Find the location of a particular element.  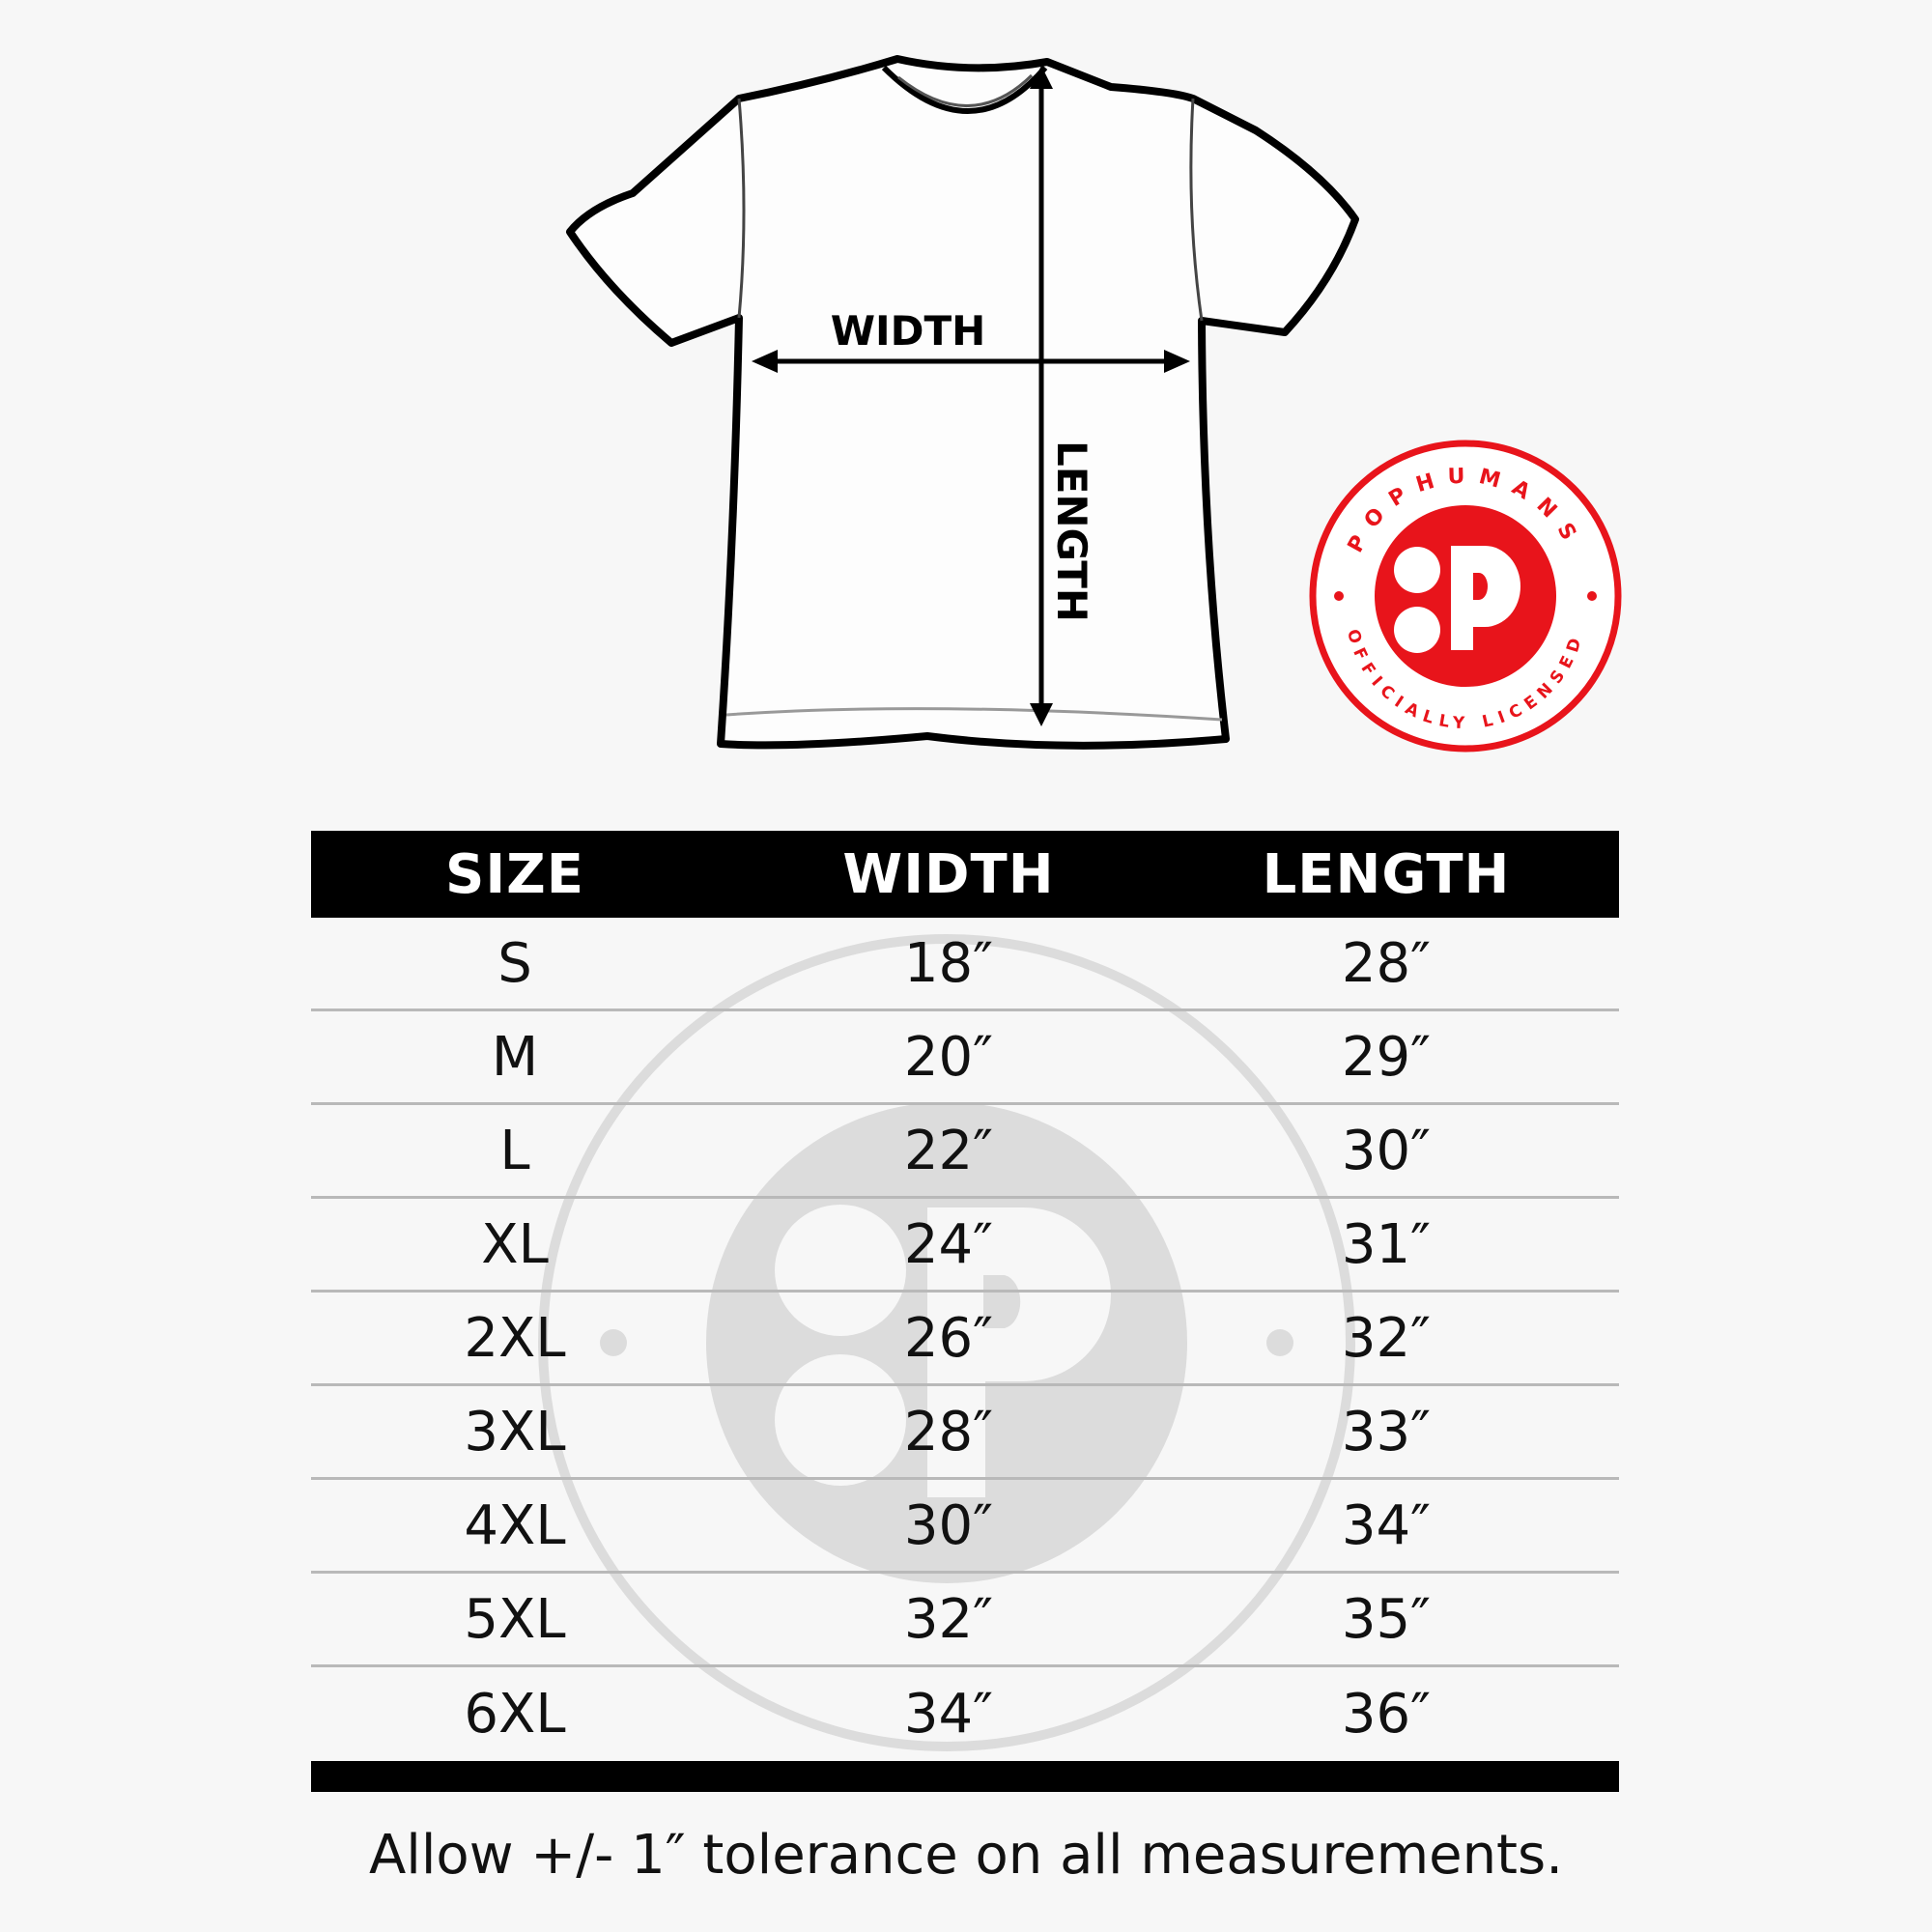

width-cell: 24″ is located at coordinates (948, 1244).